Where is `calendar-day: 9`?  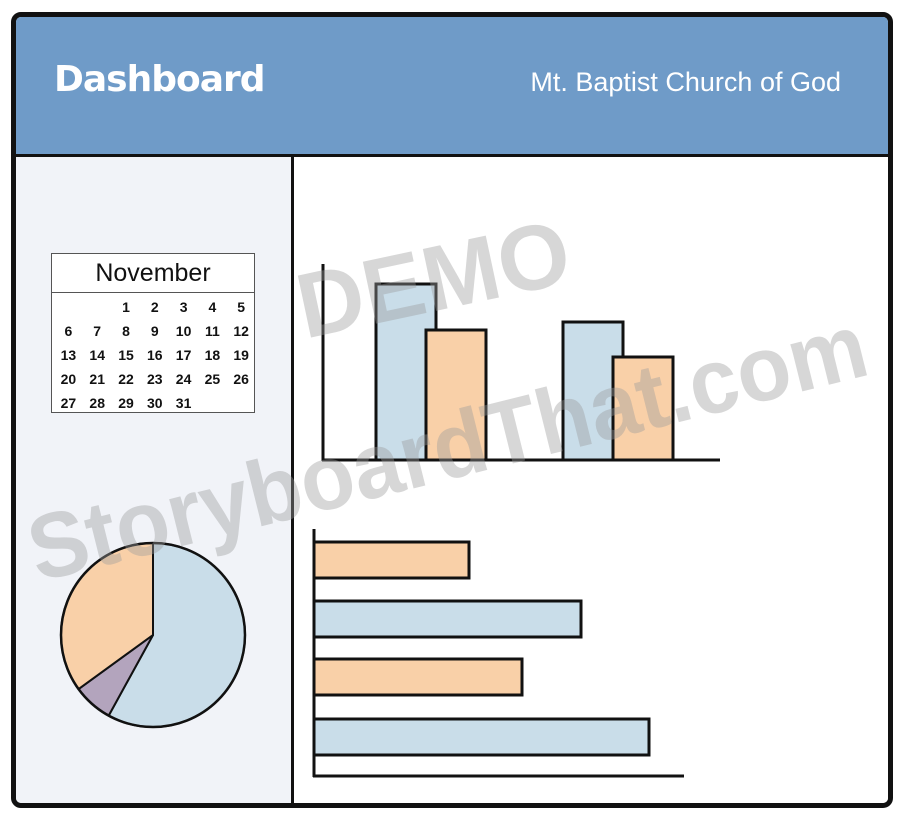 calendar-day: 9 is located at coordinates (154, 331).